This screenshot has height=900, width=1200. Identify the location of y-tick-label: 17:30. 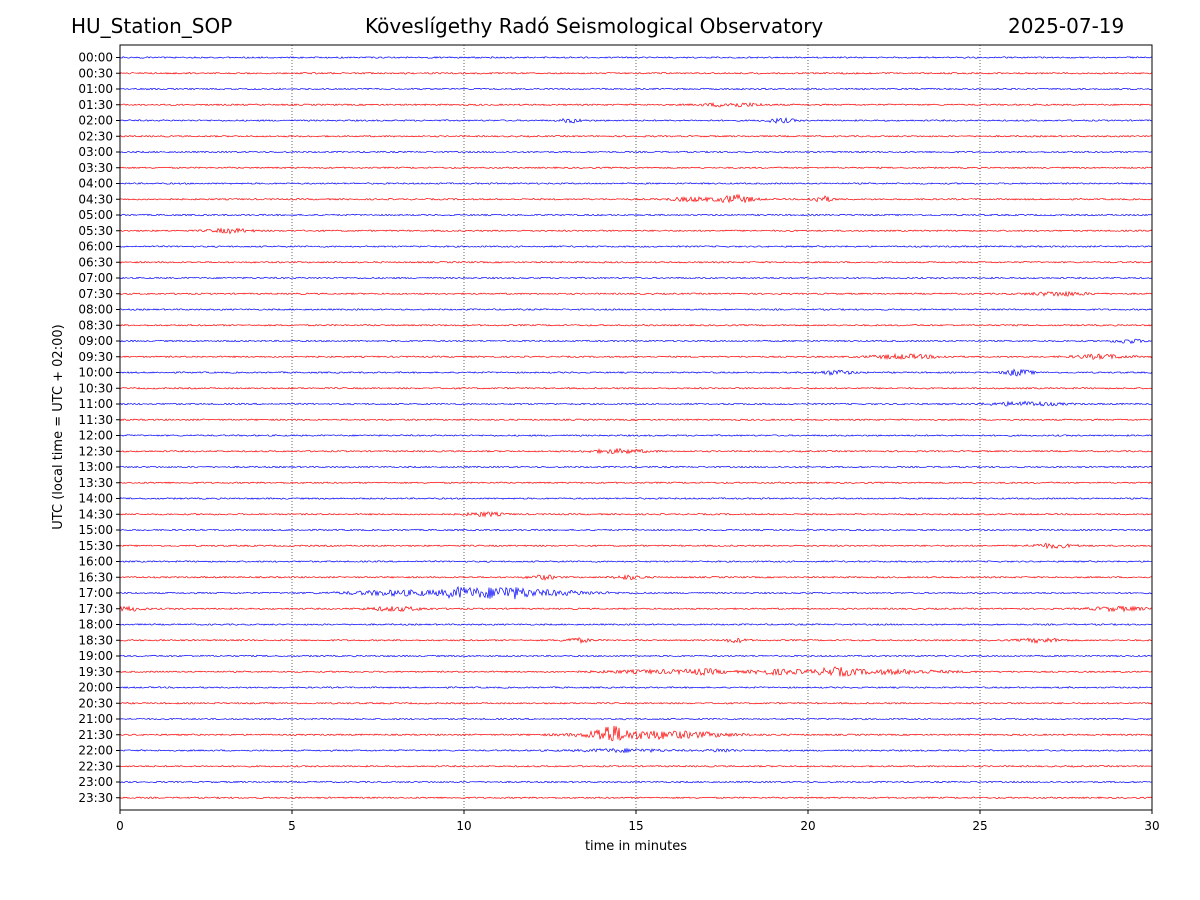
(95, 609).